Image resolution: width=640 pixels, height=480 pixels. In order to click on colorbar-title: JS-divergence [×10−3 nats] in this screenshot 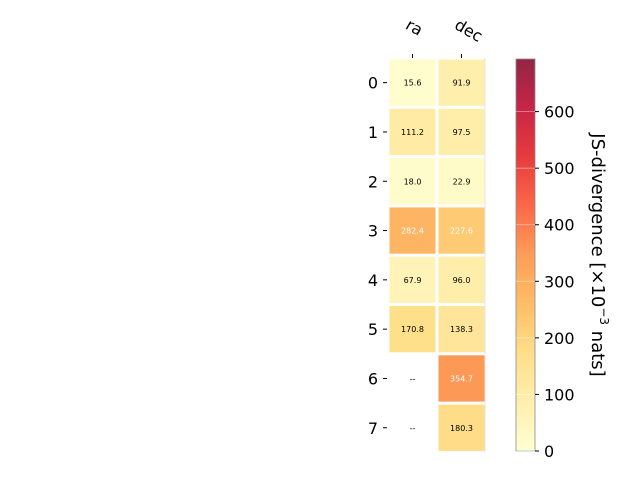, I will do `click(599, 254)`.